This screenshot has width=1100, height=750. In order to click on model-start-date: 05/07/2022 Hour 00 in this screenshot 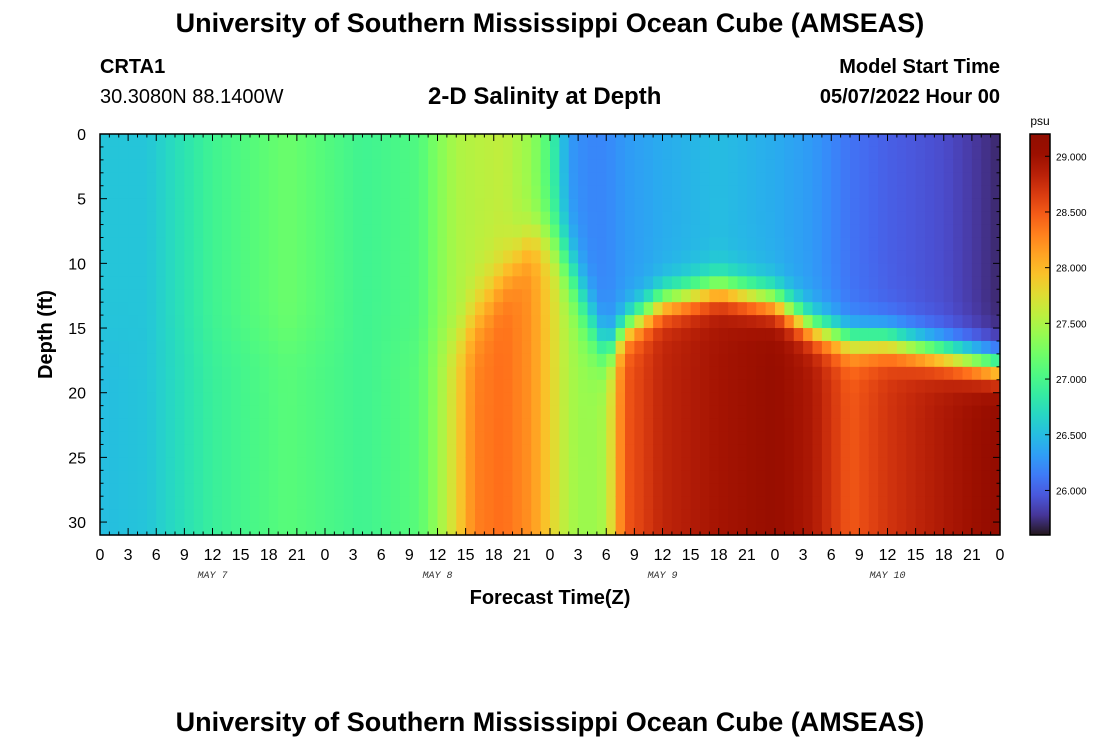, I will do `click(909, 97)`.